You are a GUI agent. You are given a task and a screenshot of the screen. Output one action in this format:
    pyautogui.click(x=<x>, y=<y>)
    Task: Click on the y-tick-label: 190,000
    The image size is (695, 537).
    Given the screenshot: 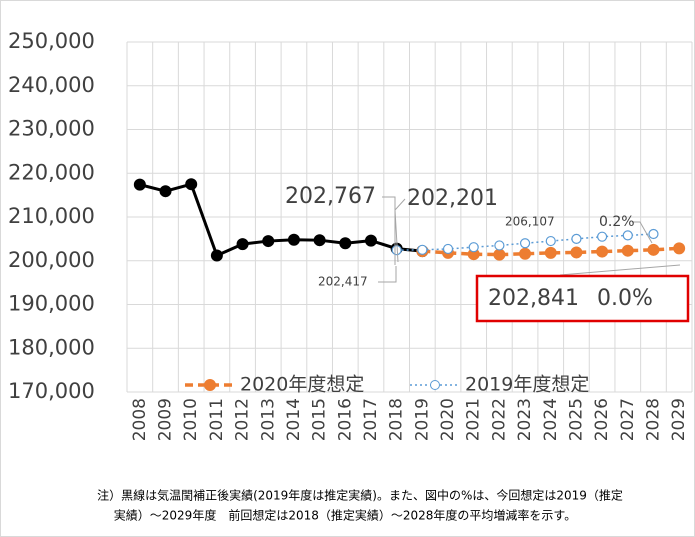 What is the action you would take?
    pyautogui.click(x=51, y=304)
    